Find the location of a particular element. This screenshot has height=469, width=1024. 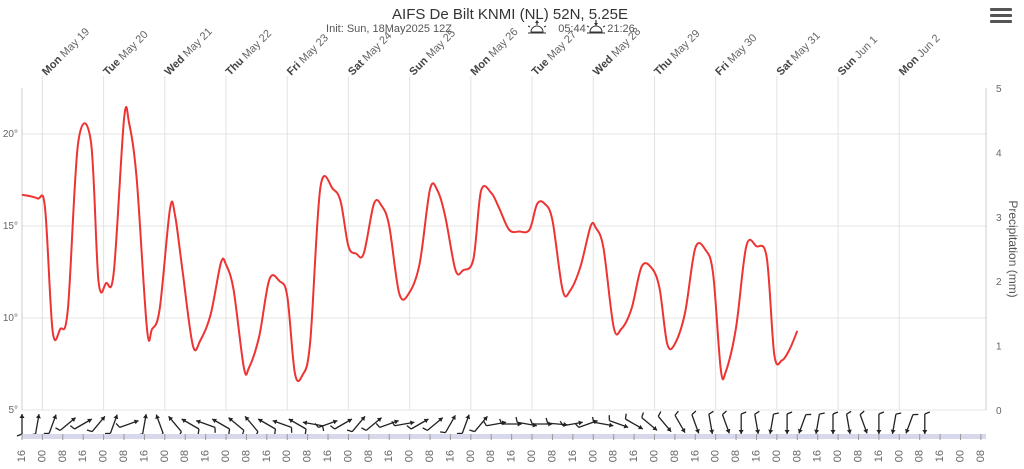

precipitation-tick-label: 4 is located at coordinates (999, 153).